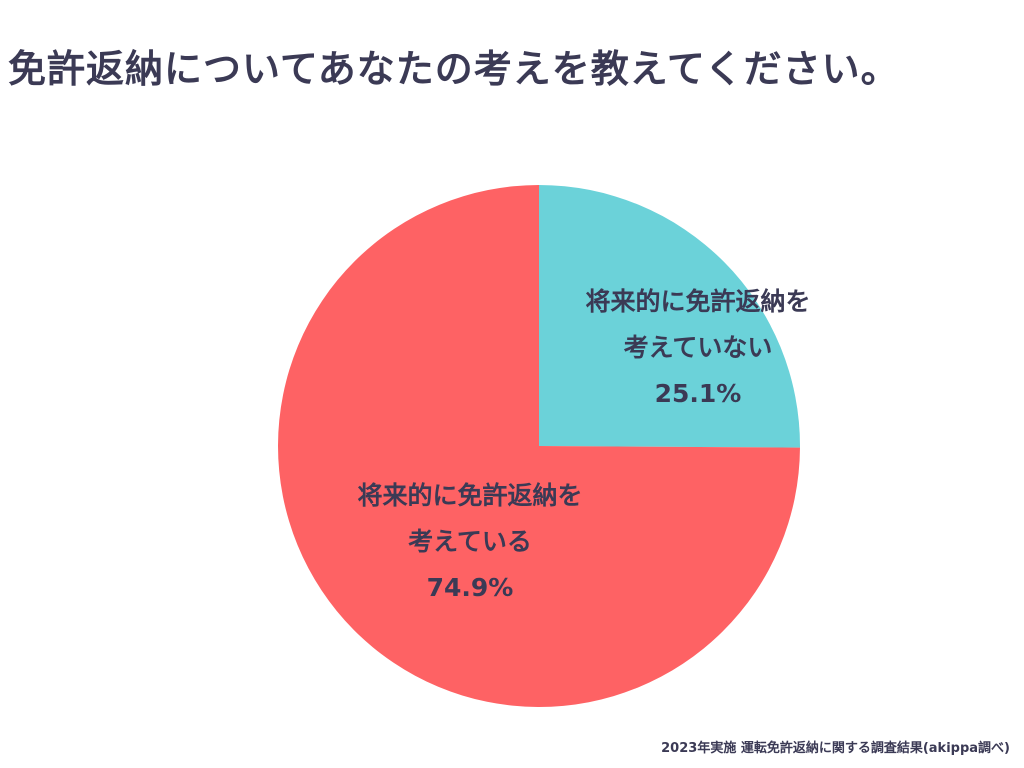  What do you see at coordinates (698, 393) in the screenshot?
I see `not-thinking-label-line-3: 25.1%` at bounding box center [698, 393].